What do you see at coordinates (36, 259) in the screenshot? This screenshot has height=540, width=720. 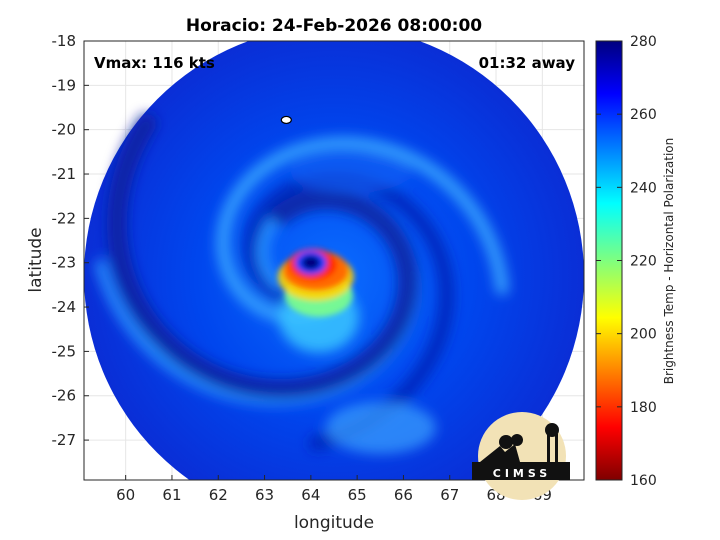 I see `y-axis-label: latitude` at bounding box center [36, 259].